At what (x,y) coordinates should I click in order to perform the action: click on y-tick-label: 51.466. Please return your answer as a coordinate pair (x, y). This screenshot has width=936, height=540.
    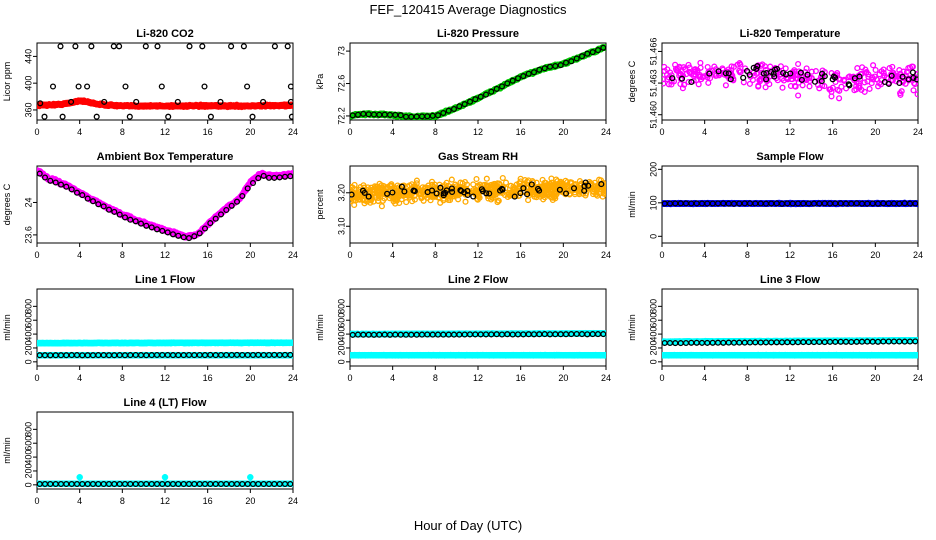
    Looking at the image, I should click on (653, 52).